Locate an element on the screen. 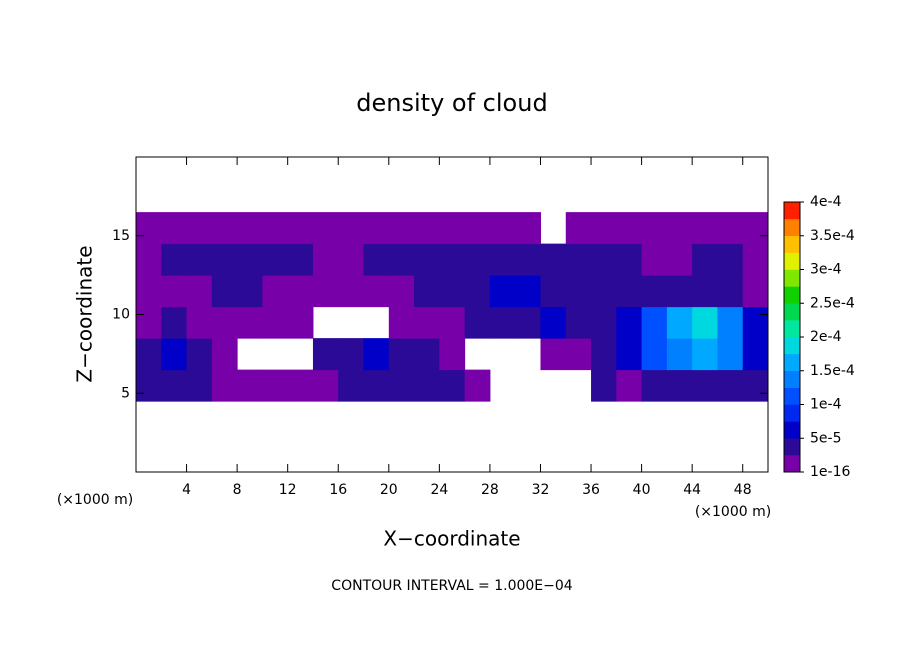 The width and height of the screenshot is (904, 654). x-tick-label: 36 is located at coordinates (591, 490).